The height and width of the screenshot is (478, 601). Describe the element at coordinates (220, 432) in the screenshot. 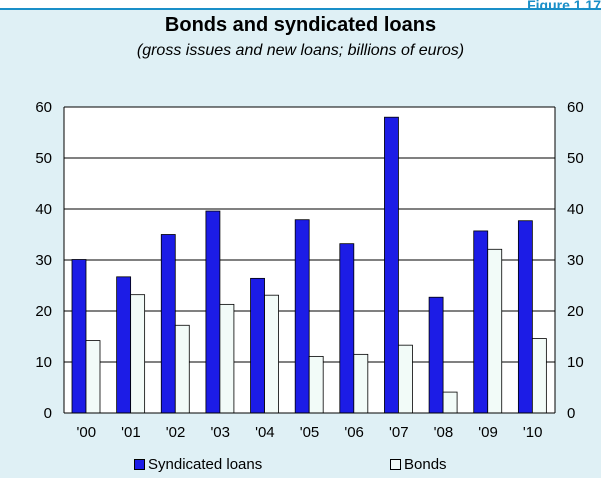

I see `x-tick-label: '03` at that location.